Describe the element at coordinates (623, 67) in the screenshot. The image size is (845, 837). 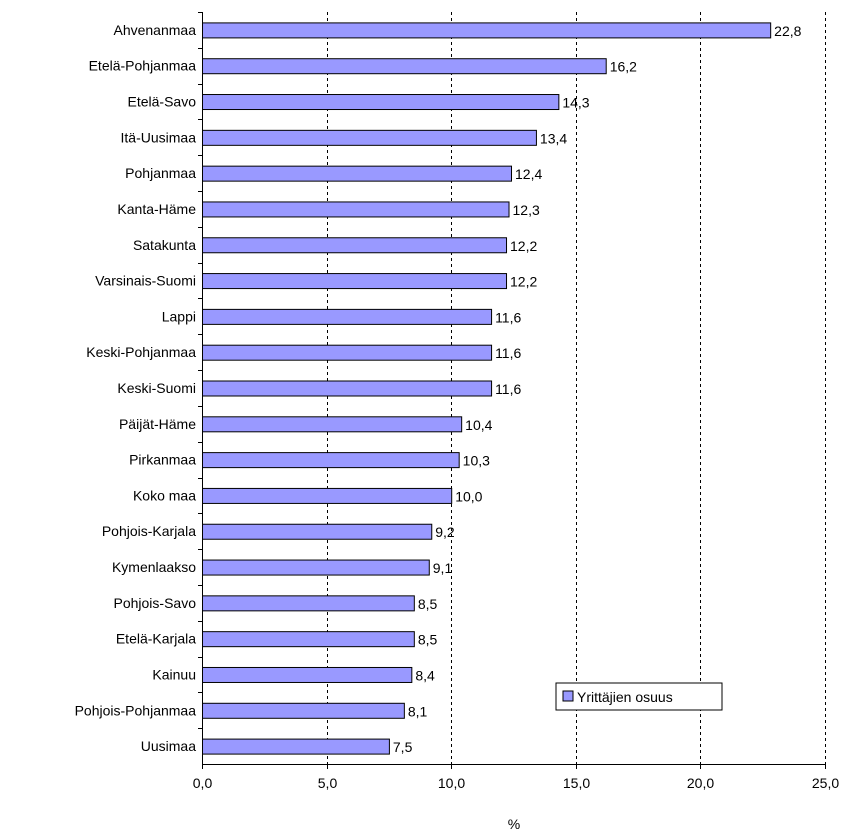
I see `value-label: 16,2` at that location.